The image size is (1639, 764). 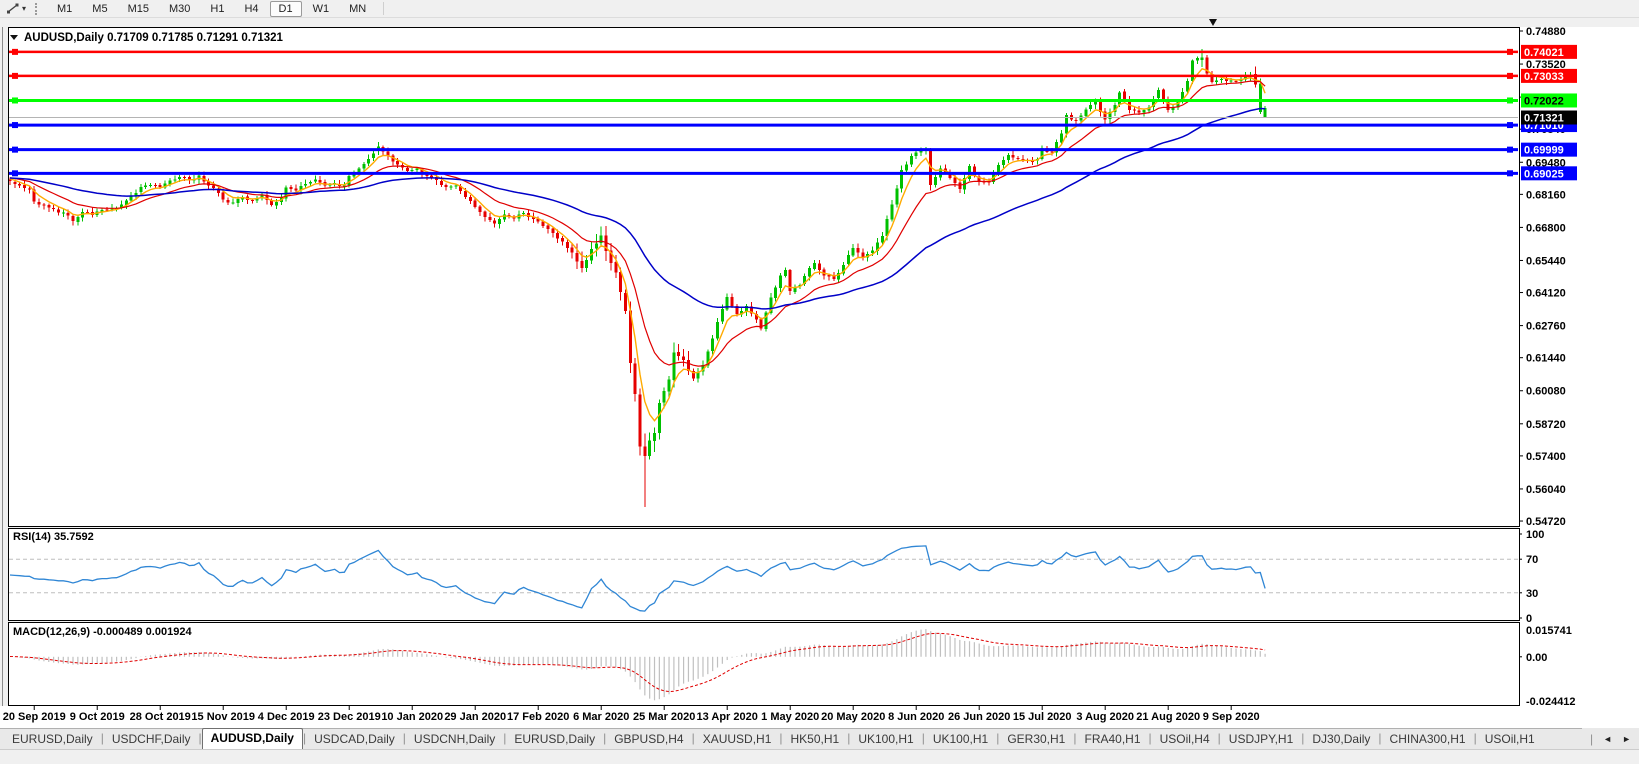 I want to click on chart-tab: XAUUSD,H1, so click(x=737, y=739).